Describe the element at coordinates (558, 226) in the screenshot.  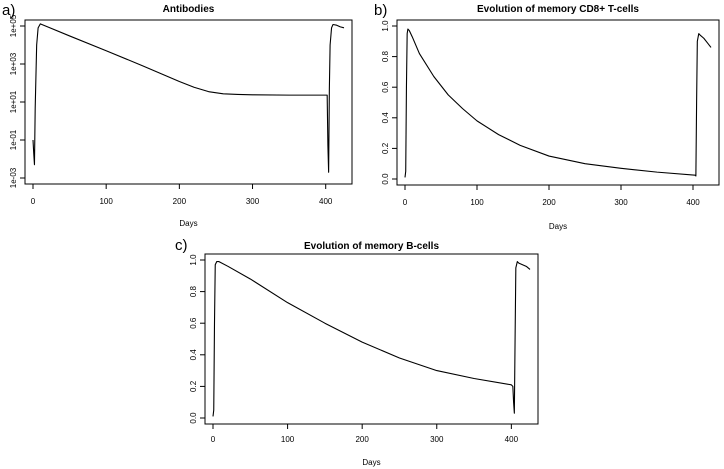
I see `x-axis-label-b: Days` at that location.